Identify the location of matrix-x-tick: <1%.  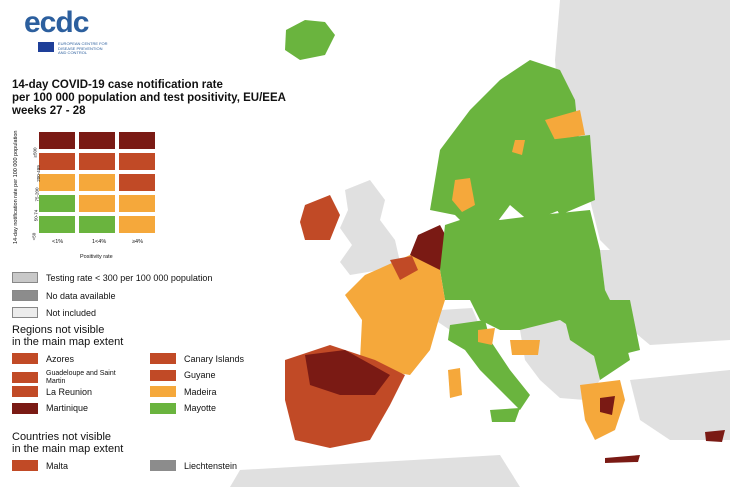
(58, 242).